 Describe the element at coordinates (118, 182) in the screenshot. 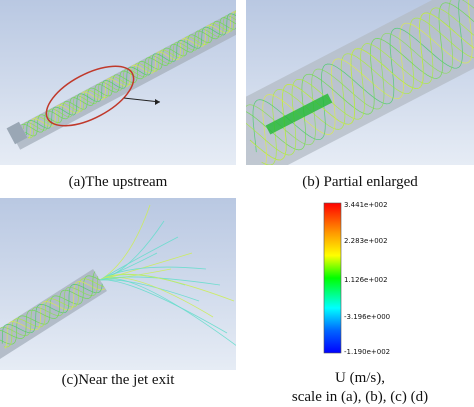

I see `caption: (a)The upstream` at that location.